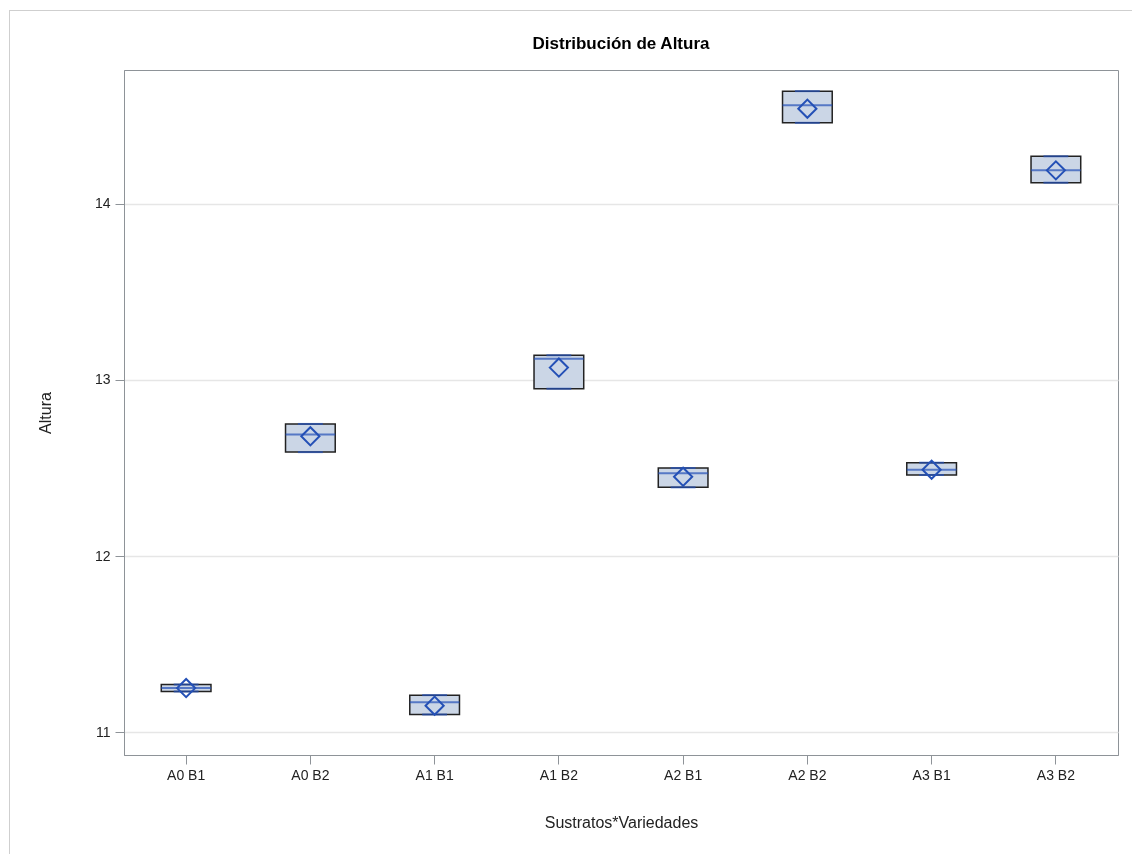 The width and height of the screenshot is (1132, 854). What do you see at coordinates (434, 774) in the screenshot?
I see `x-tick-label: A1 B1` at bounding box center [434, 774].